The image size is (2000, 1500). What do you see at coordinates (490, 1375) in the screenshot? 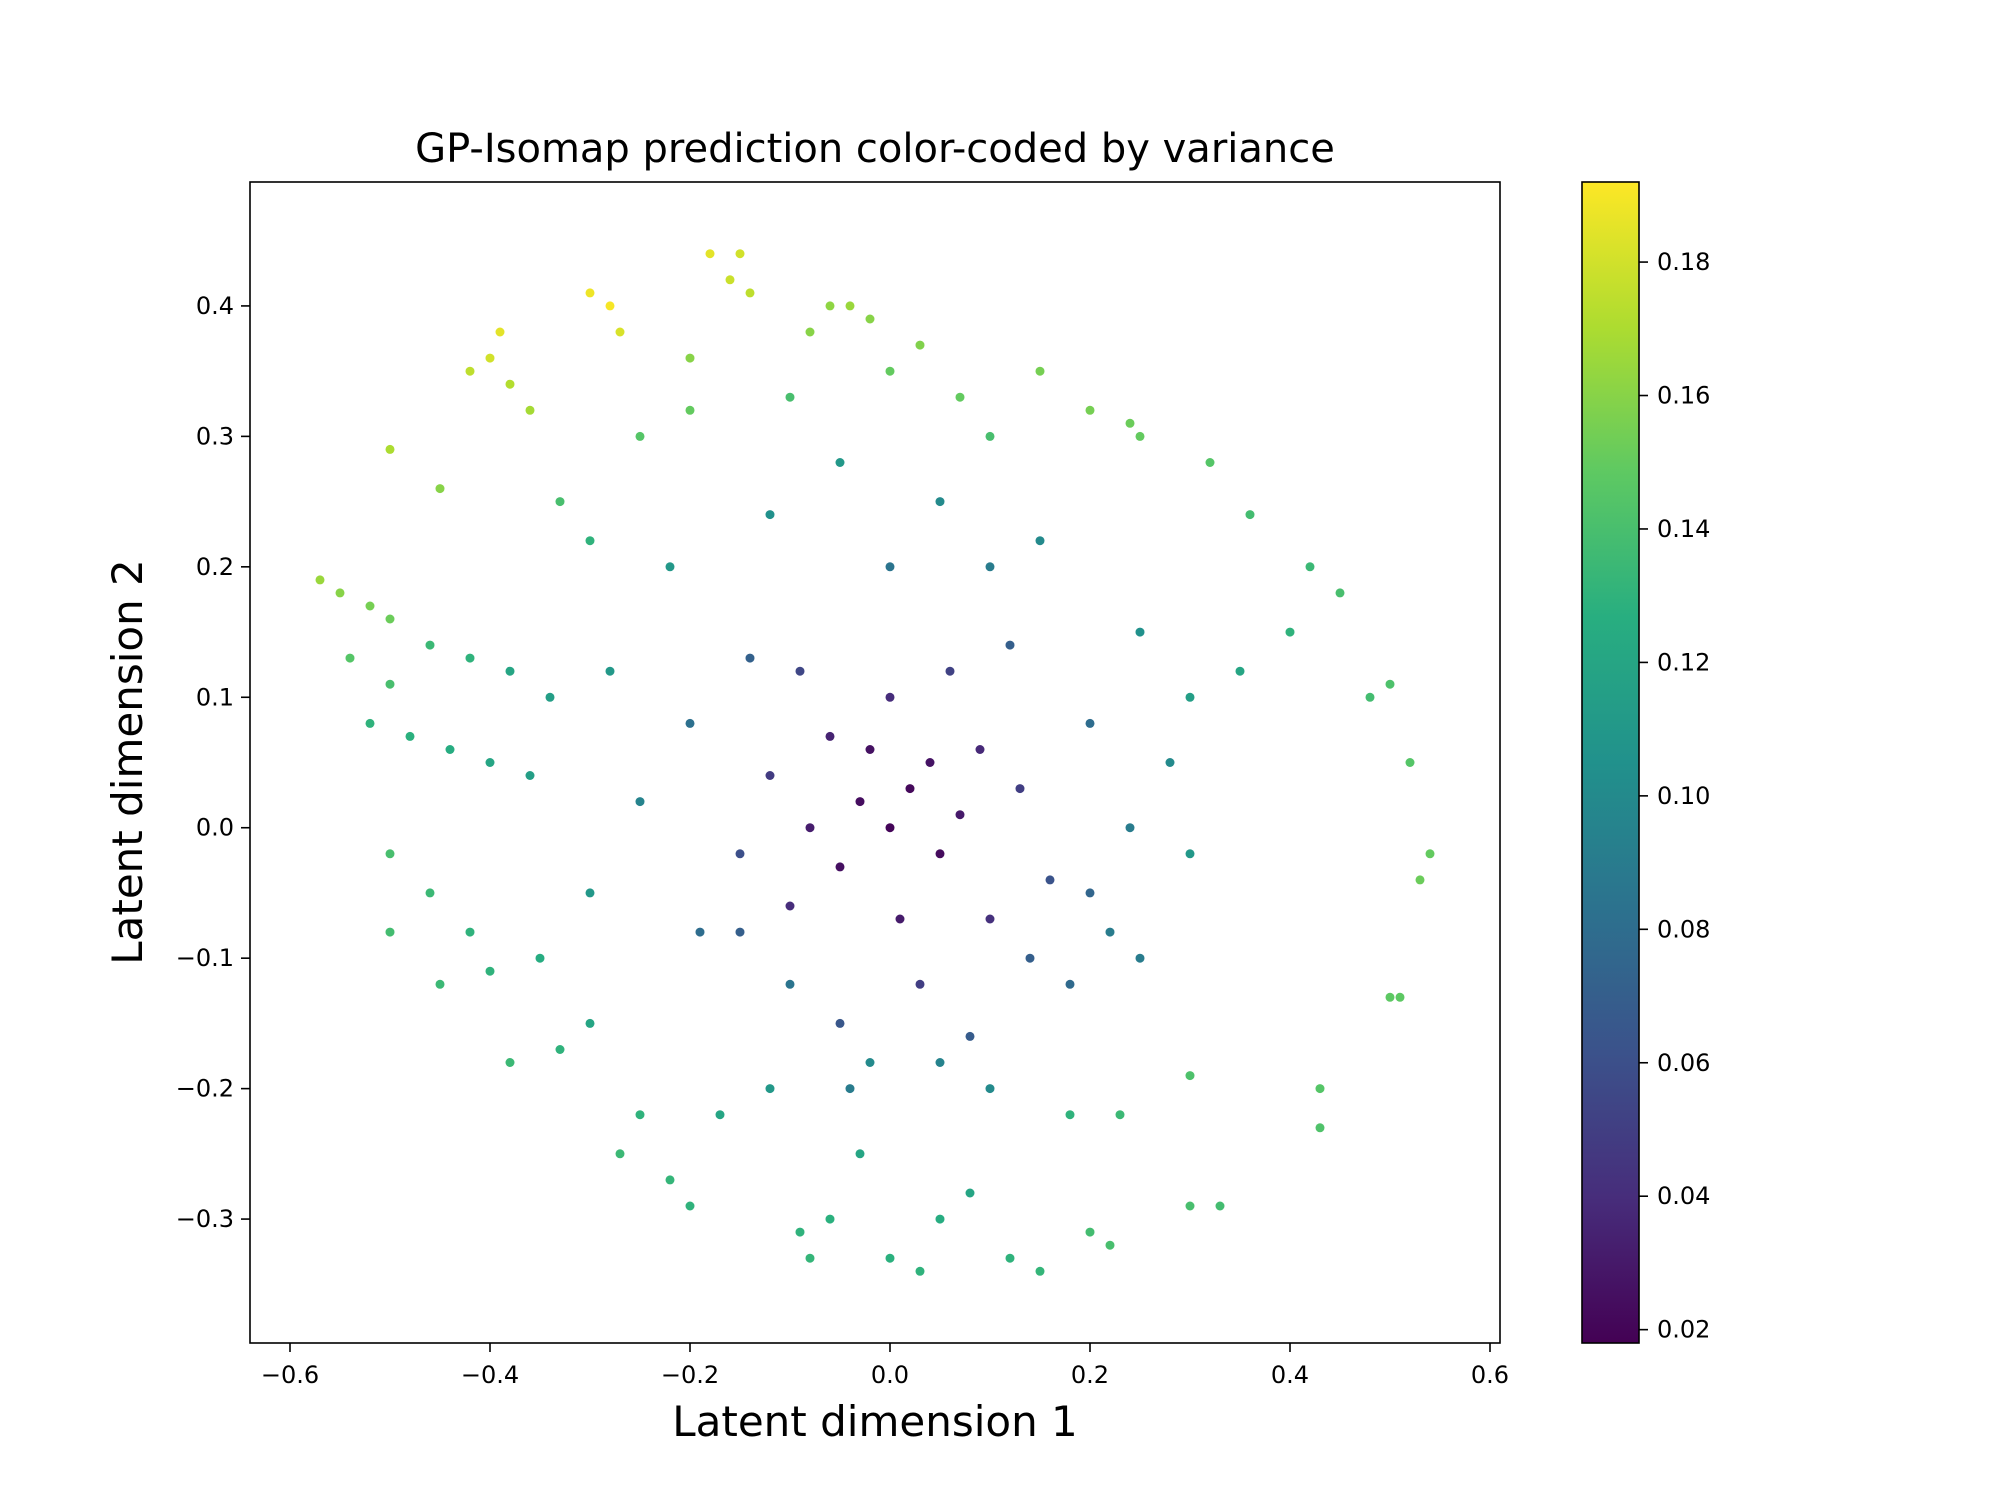
I see `x-tick-label-1: −0.4` at bounding box center [490, 1375].